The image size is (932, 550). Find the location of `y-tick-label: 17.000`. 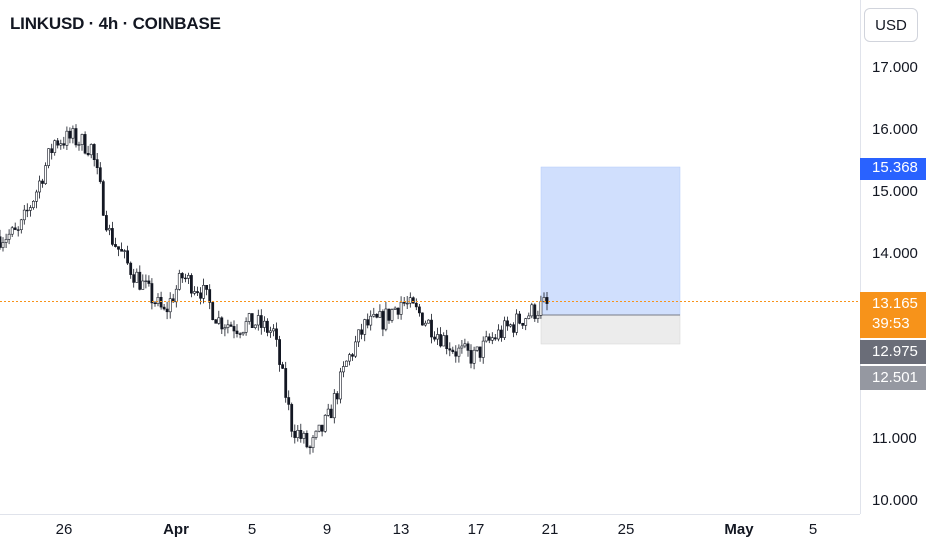

y-tick-label: 17.000 is located at coordinates (895, 67).